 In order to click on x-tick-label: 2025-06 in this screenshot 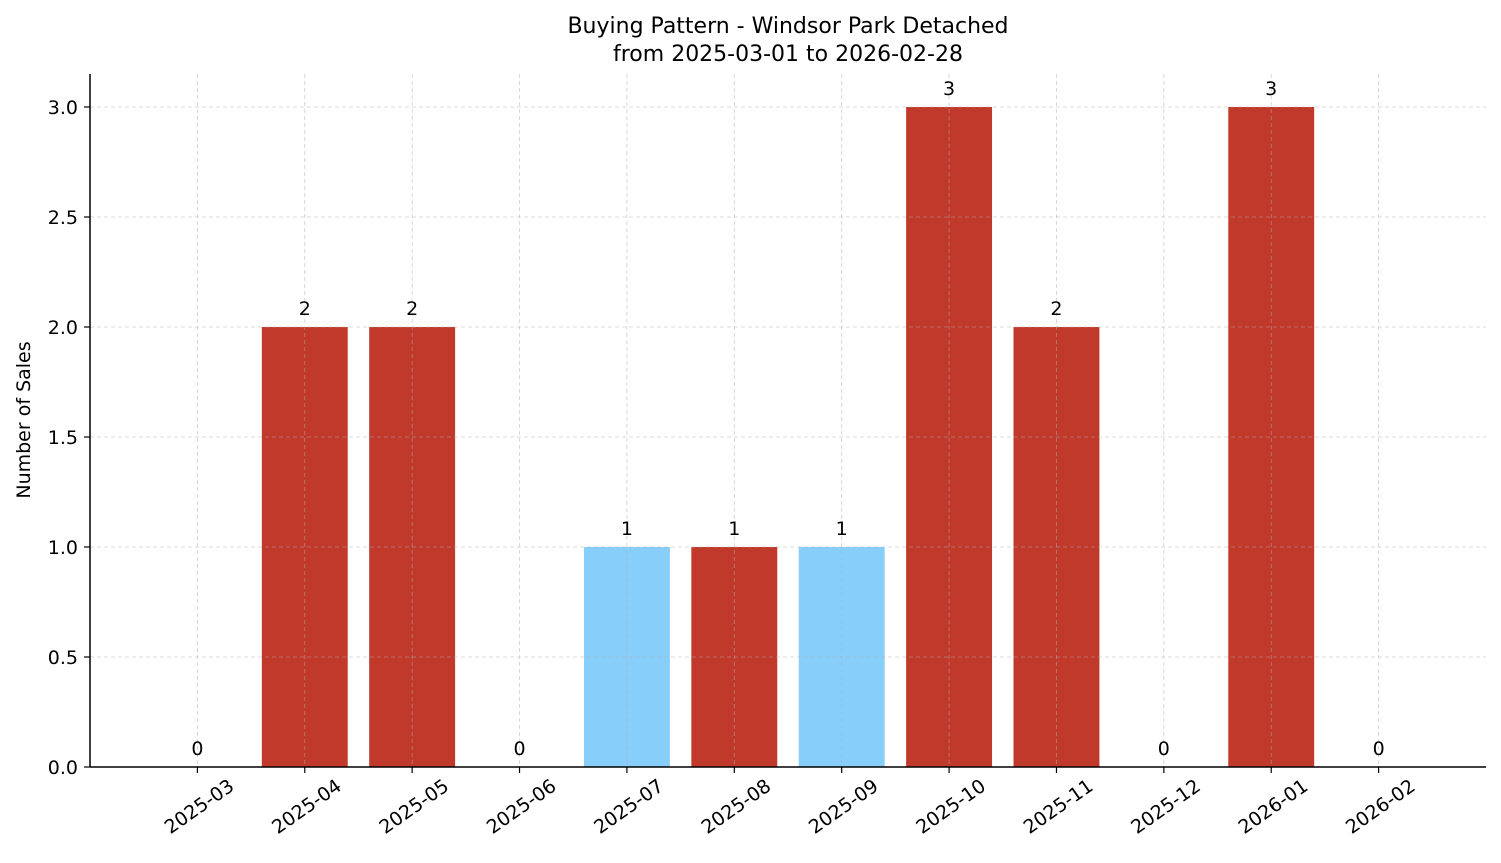, I will do `click(522, 807)`.